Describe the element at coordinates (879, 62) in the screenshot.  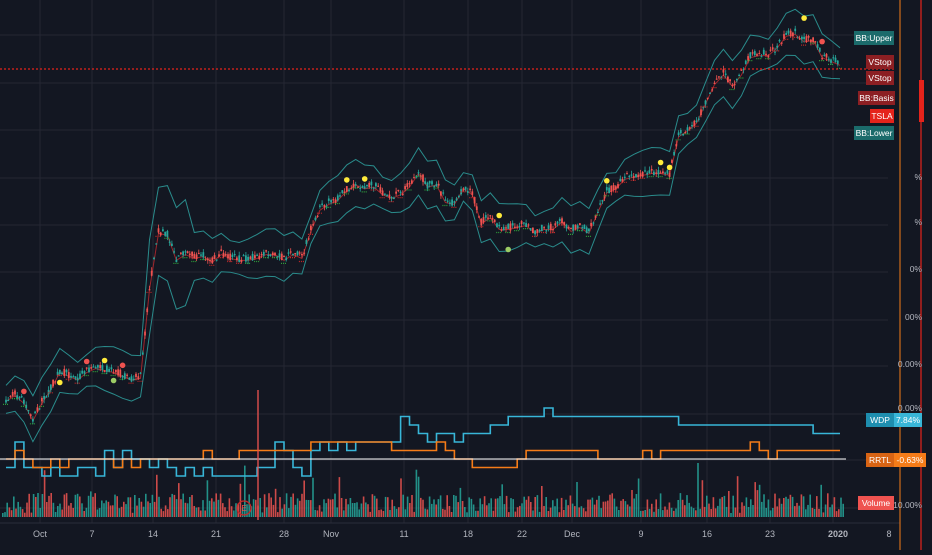
I see `price-label-1: VStop` at that location.